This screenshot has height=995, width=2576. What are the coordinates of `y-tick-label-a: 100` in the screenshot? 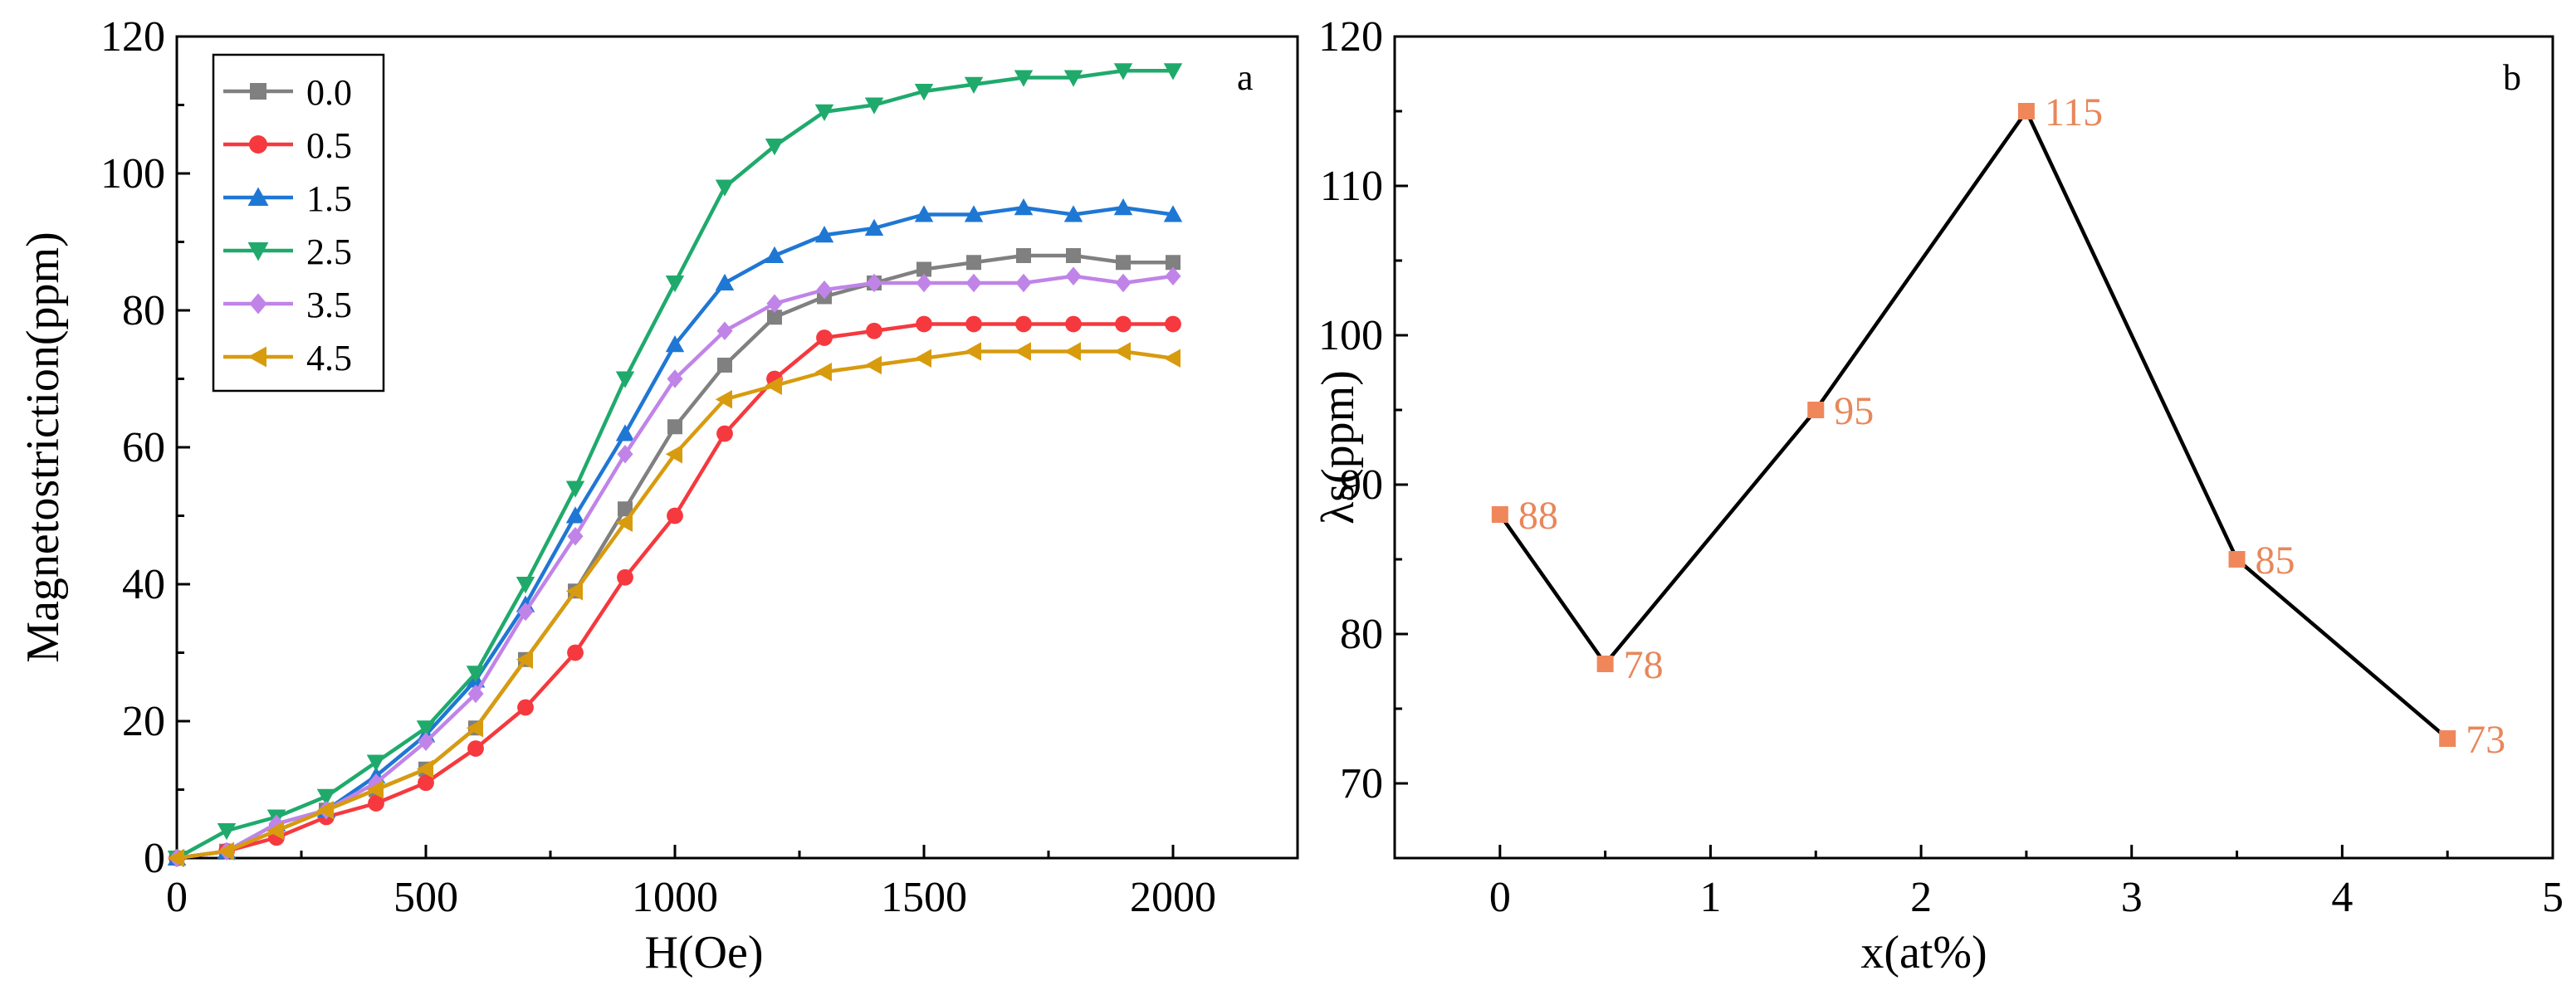 It's located at (132, 174).